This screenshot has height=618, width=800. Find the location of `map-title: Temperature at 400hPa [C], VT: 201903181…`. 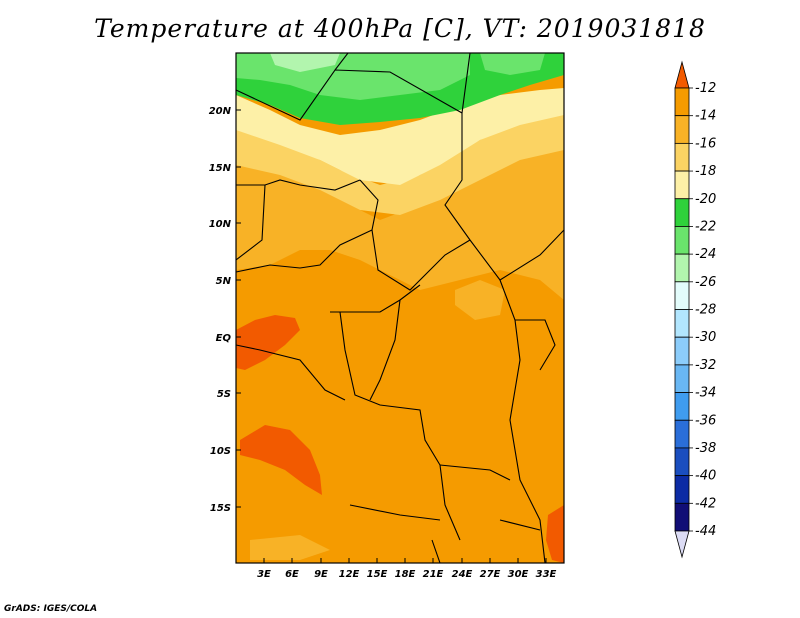

map-title: Temperature at 400hPa [C], VT: 201903181… is located at coordinates (400, 28).